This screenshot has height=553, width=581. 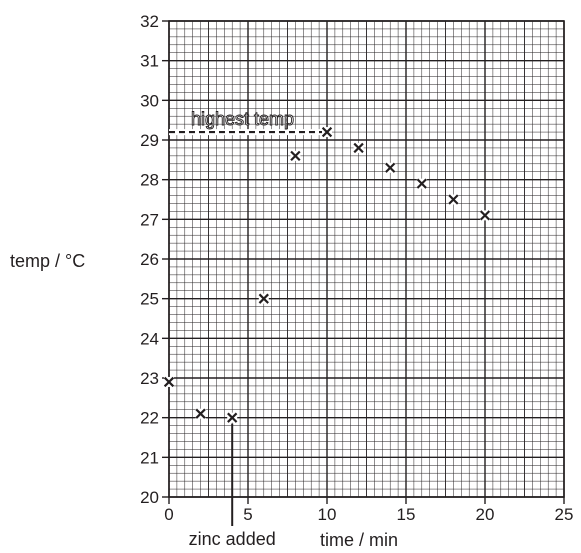 What do you see at coordinates (485, 514) in the screenshot?
I see `x-tick-label: 20` at bounding box center [485, 514].